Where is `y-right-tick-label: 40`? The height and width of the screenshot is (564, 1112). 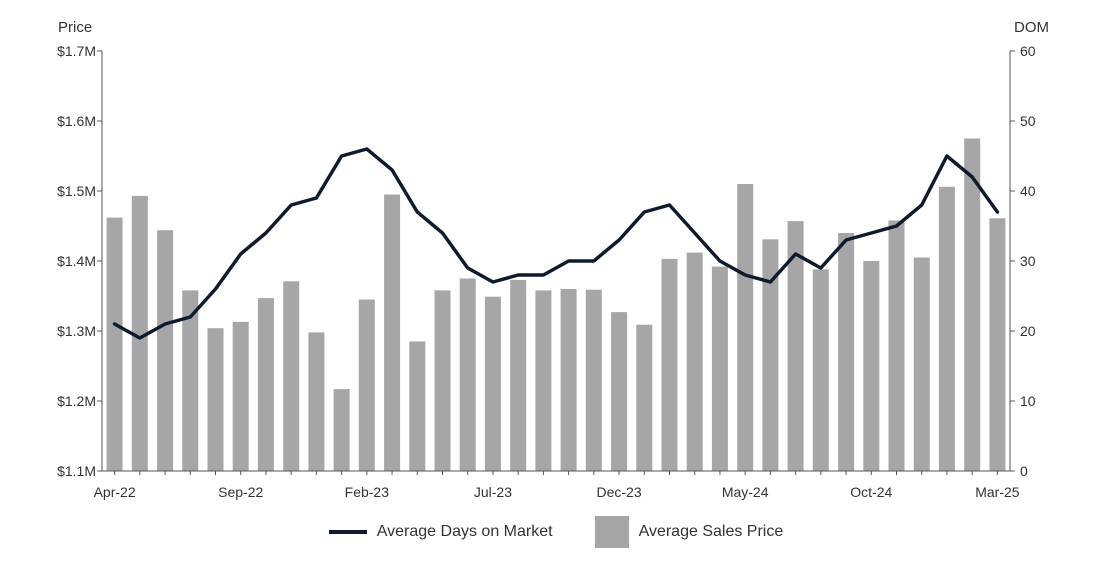 y-right-tick-label: 40 is located at coordinates (1028, 191).